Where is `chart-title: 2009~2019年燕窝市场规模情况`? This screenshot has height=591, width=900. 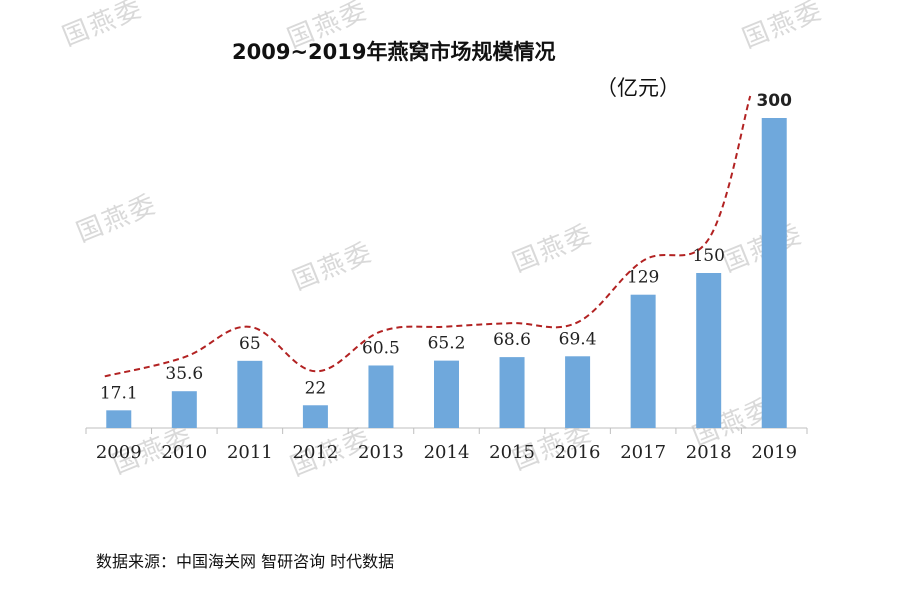
chart-title: 2009~2019年燕窝市场规模情况 is located at coordinates (394, 52).